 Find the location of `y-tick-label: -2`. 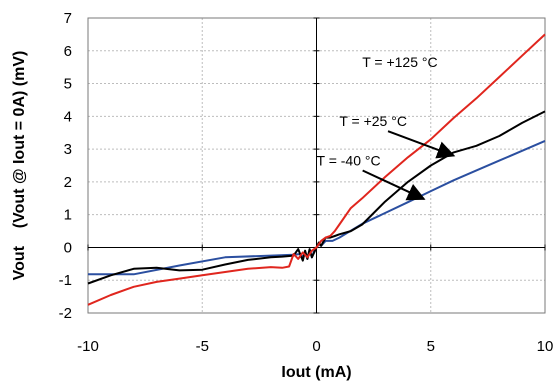

y-tick-label: -2 is located at coordinates (65, 313).